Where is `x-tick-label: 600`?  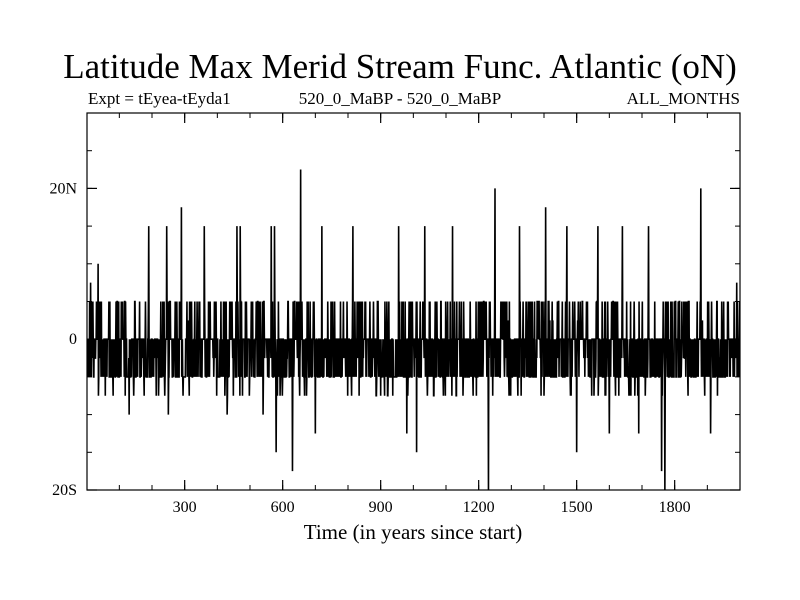 x-tick-label: 600 is located at coordinates (283, 507).